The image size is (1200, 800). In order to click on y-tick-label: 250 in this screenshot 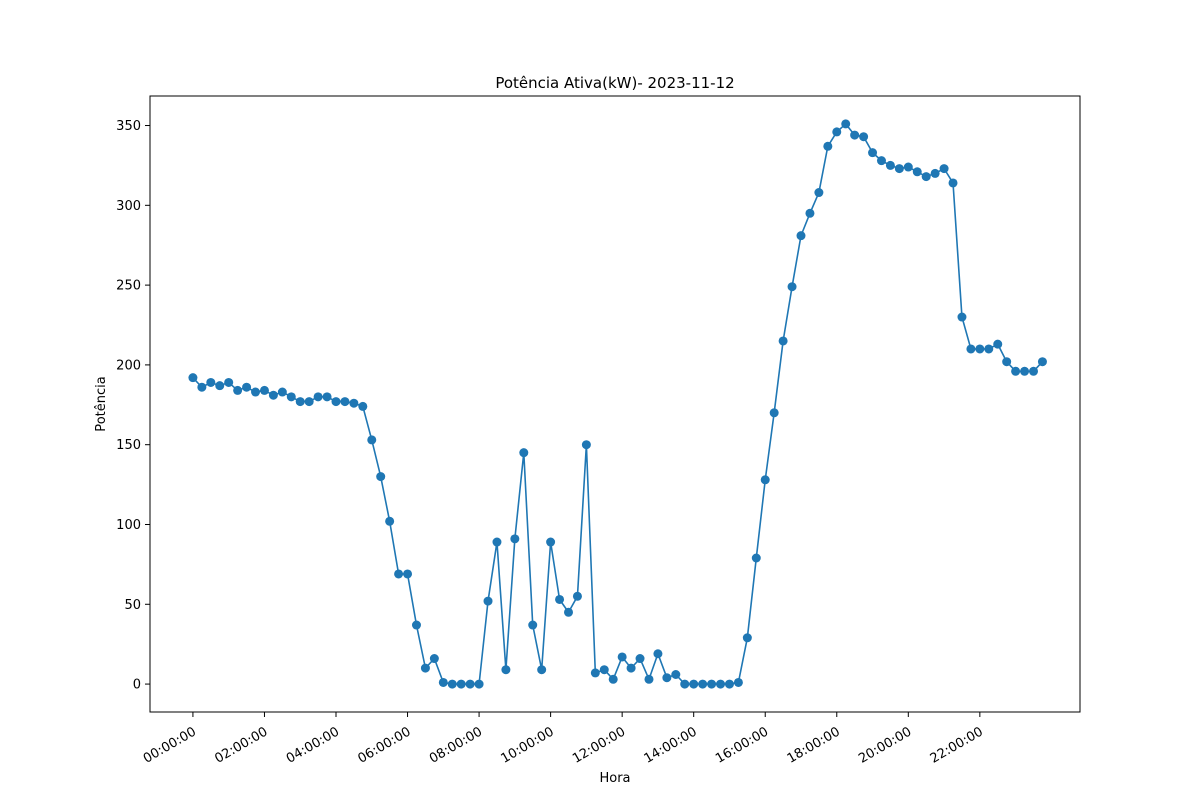, I will do `click(128, 286)`.